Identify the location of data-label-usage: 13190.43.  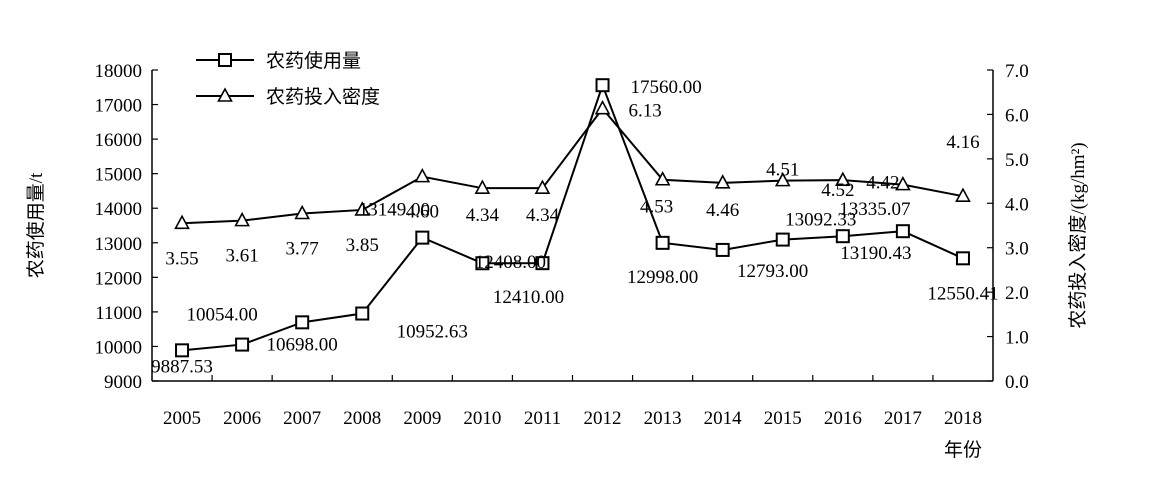
(875, 253).